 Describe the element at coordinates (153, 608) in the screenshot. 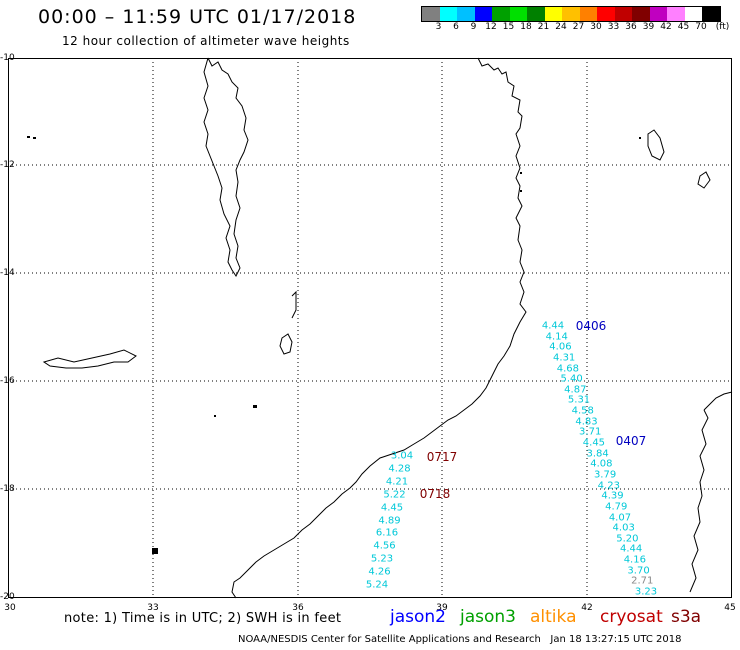

I see `lon-tick: 33` at that location.